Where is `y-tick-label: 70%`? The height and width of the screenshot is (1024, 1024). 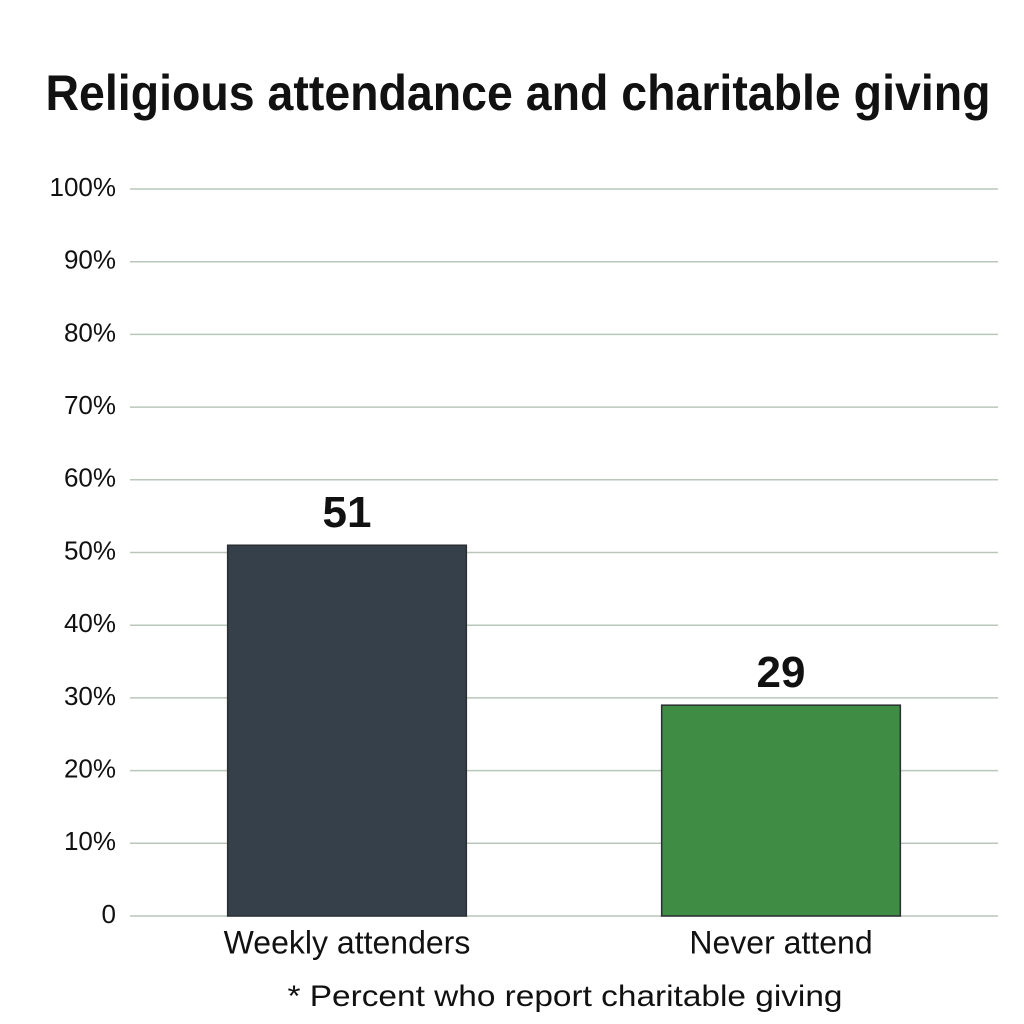 y-tick-label: 70% is located at coordinates (90, 405).